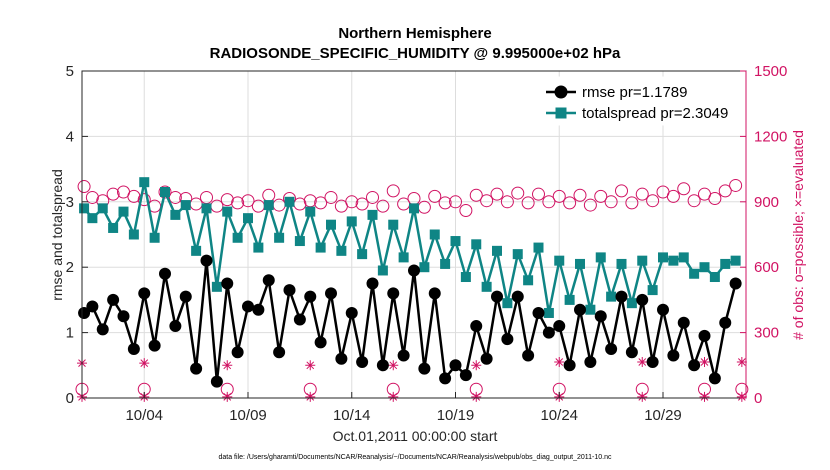  I want to click on y2-tick-label: 1200, so click(770, 136).